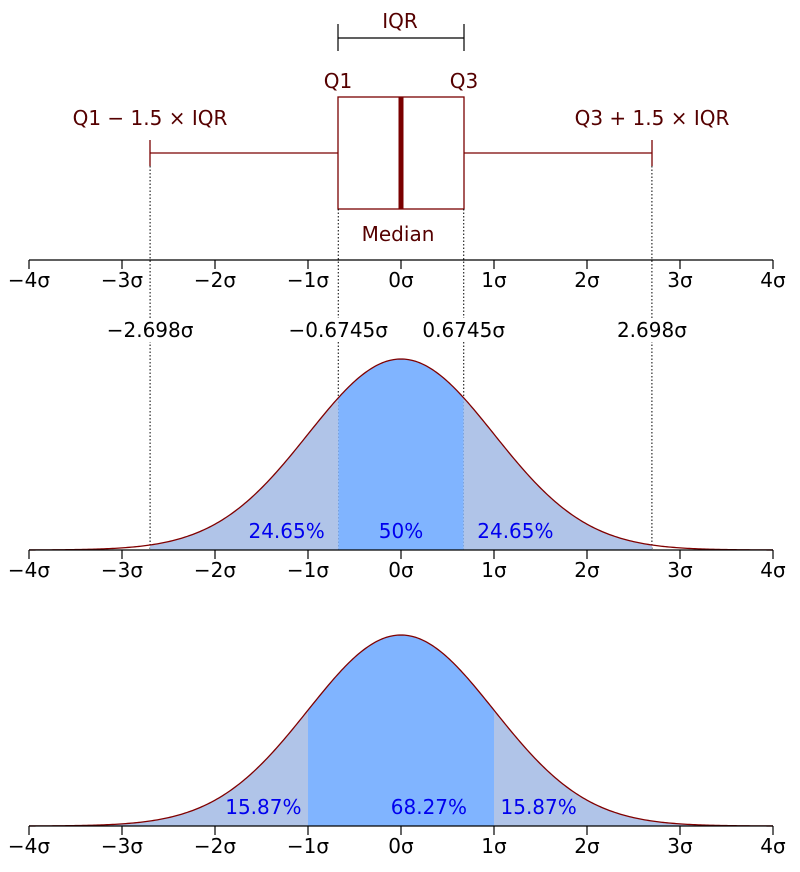 The height and width of the screenshot is (872, 800). Describe the element at coordinates (215, 280) in the screenshot. I see `top-tick-label: −2σ` at that location.